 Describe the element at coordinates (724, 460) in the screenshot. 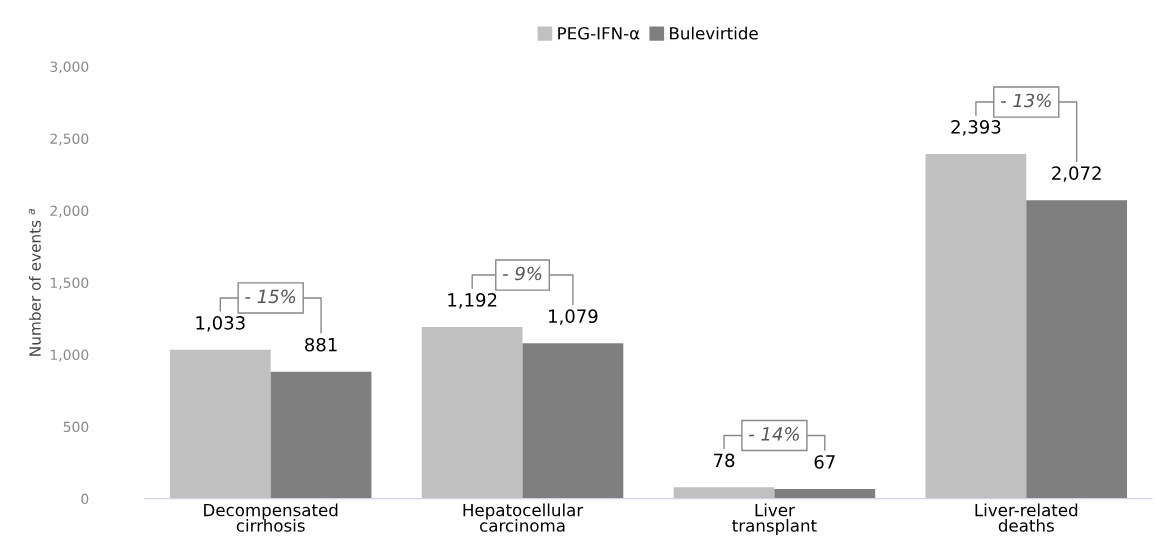

I see `data-label: 78` at that location.